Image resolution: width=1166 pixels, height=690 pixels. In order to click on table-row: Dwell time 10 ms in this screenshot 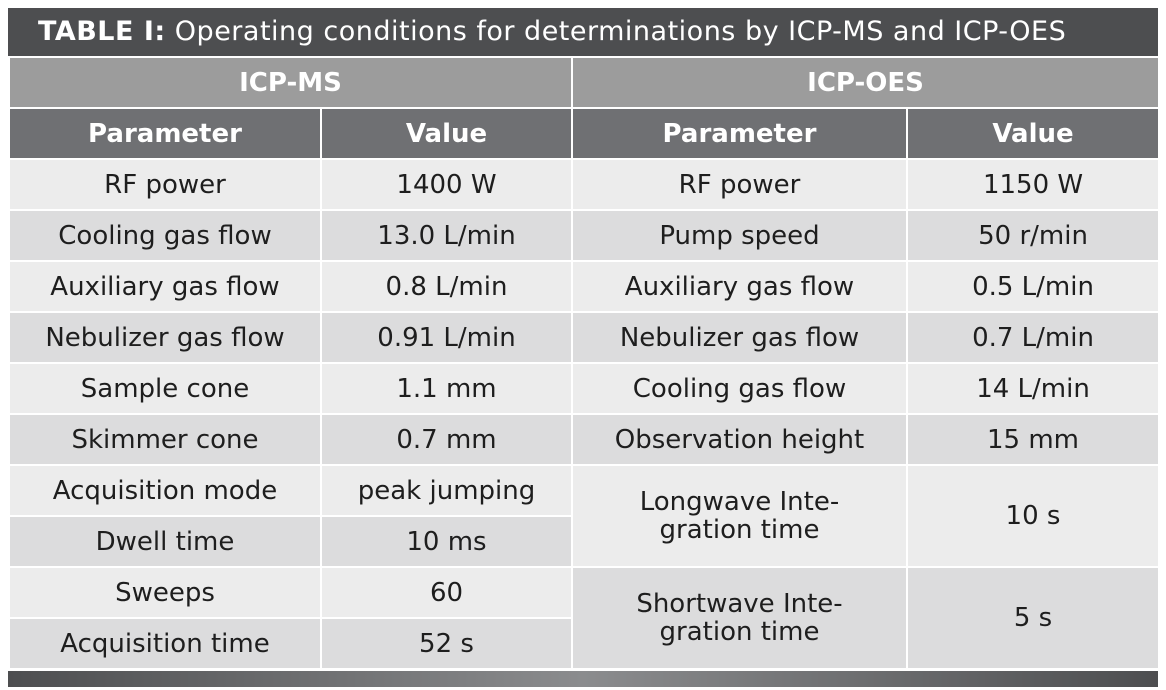, I will do `click(583, 541)`.